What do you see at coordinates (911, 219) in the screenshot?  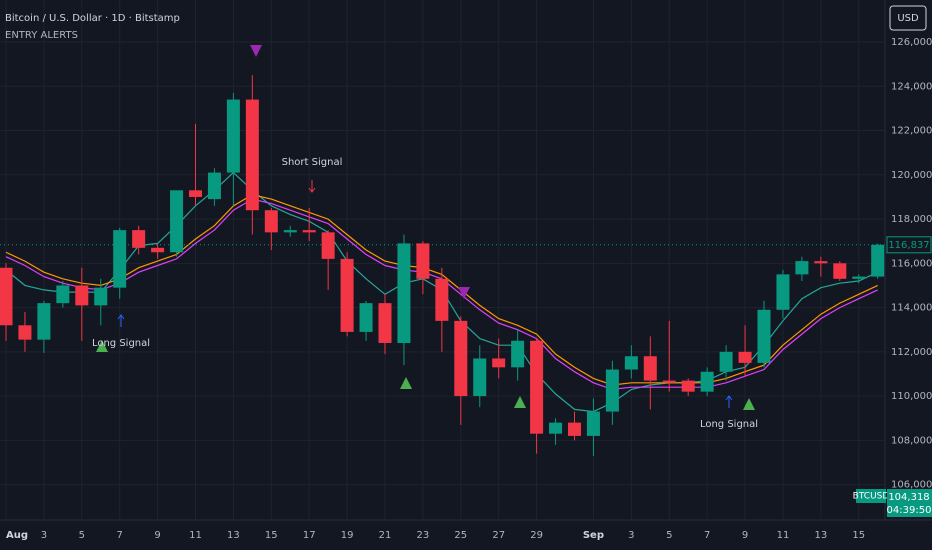 I see `y-tick-label: 118,000` at bounding box center [911, 219].